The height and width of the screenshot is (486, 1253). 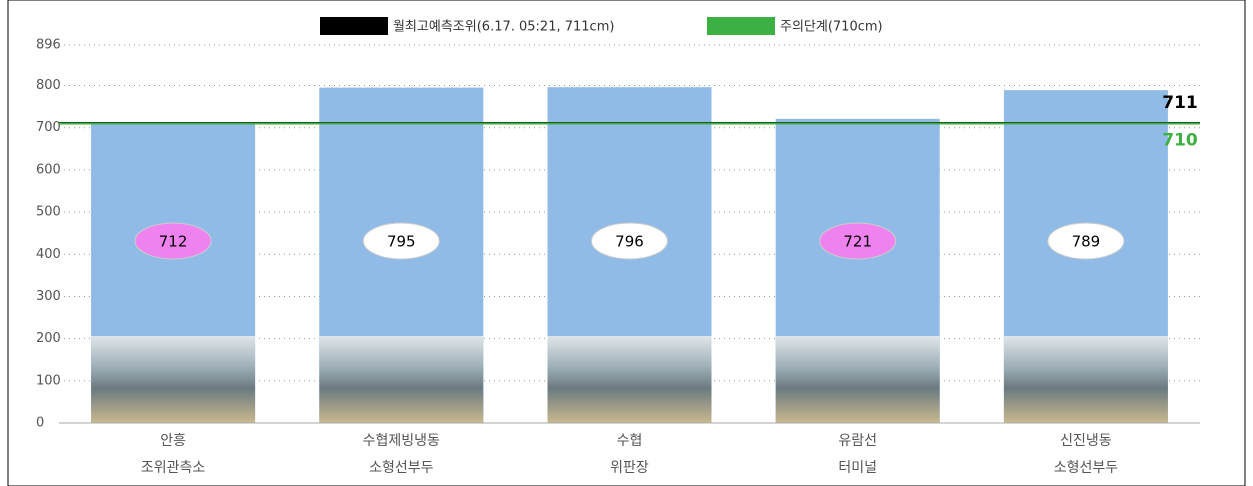 What do you see at coordinates (40, 423) in the screenshot?
I see `y-tick-label: 0` at bounding box center [40, 423].